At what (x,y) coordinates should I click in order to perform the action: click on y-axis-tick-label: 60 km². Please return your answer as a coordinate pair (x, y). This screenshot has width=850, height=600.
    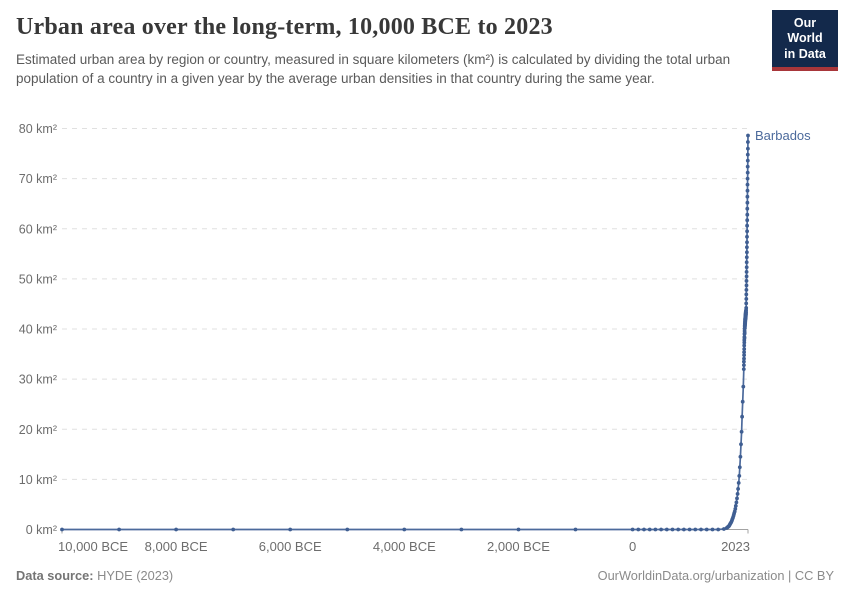
    Looking at the image, I should click on (38, 229).